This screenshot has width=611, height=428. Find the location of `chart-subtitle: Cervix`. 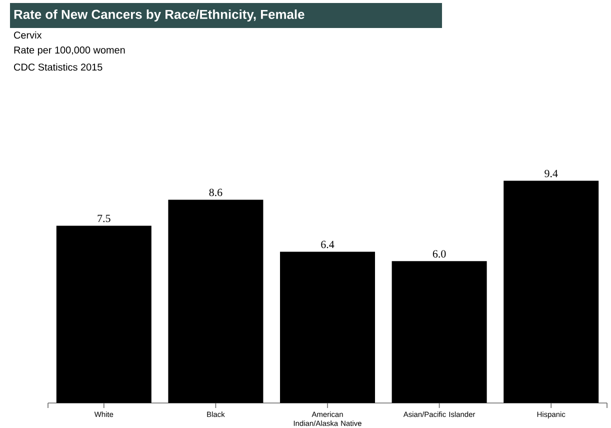

chart-subtitle: Cervix is located at coordinates (28, 35).